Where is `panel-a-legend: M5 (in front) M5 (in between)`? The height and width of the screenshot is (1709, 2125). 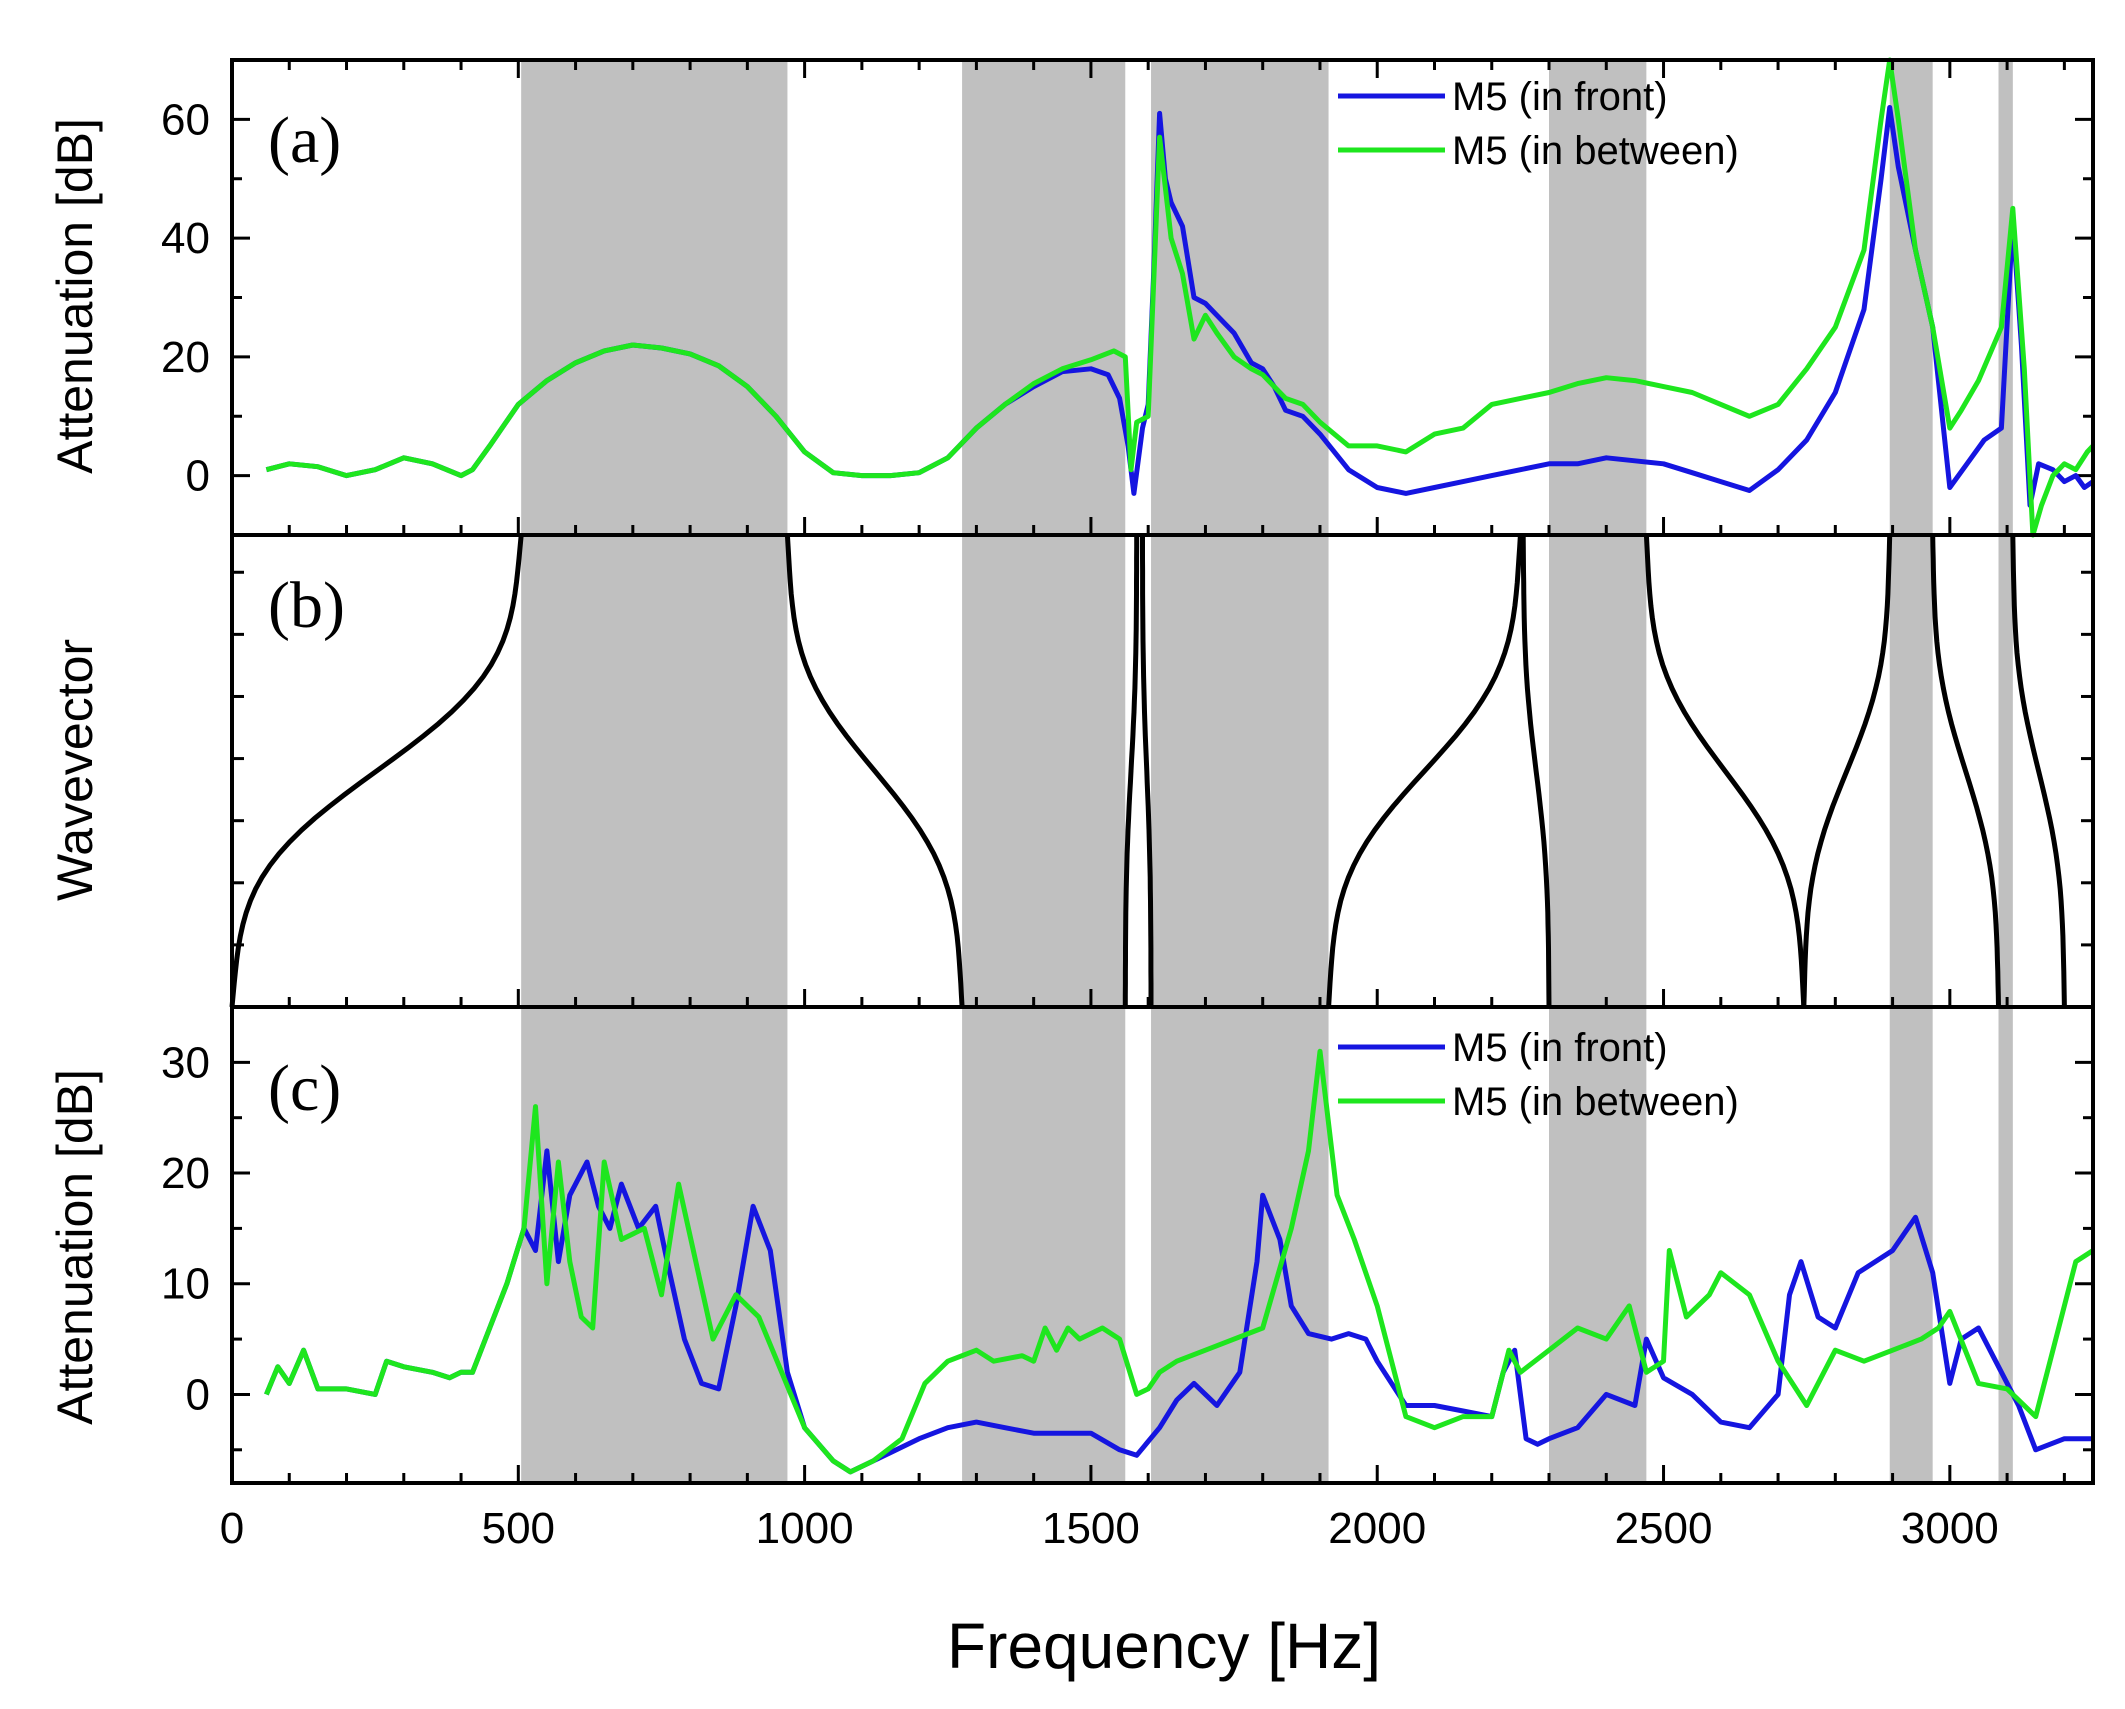
panel-a-legend: M5 (in front) M5 (in between) is located at coordinates (1538, 124).